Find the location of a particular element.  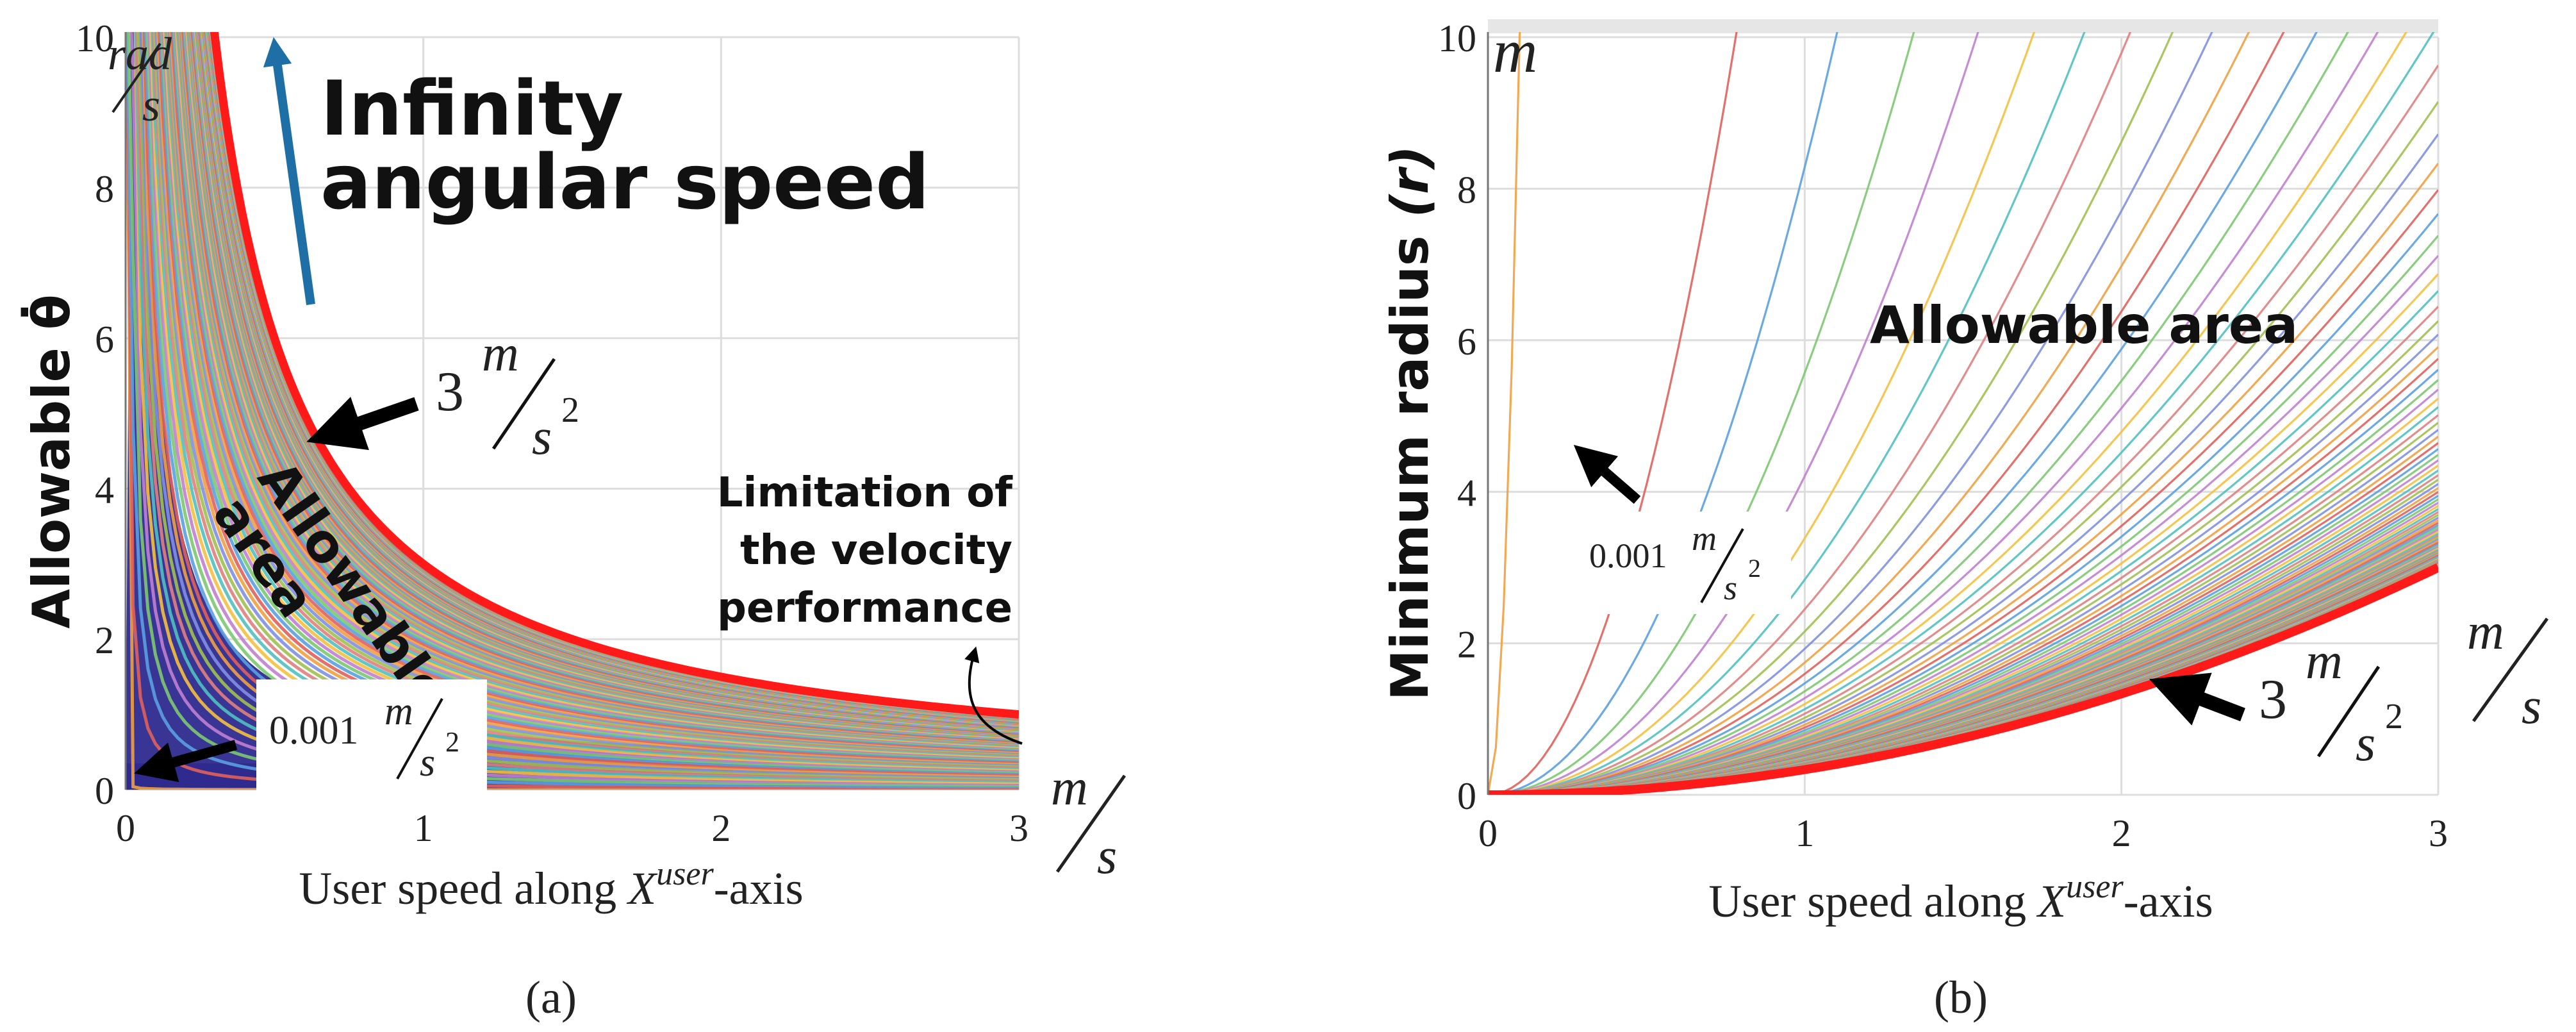

x-axis-label-b: User speed along Xuser-axis is located at coordinates (1960, 898).